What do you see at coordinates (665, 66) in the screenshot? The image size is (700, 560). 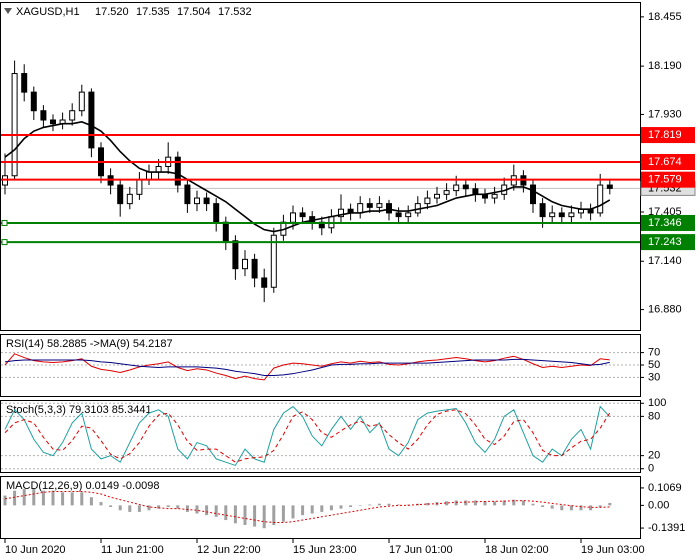 I see `y-tick-label: 18.190` at bounding box center [665, 66].